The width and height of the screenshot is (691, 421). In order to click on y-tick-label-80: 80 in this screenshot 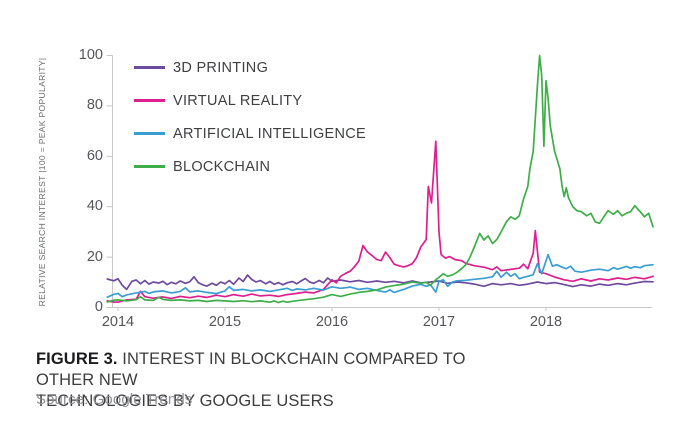, I will do `click(94, 105)`.